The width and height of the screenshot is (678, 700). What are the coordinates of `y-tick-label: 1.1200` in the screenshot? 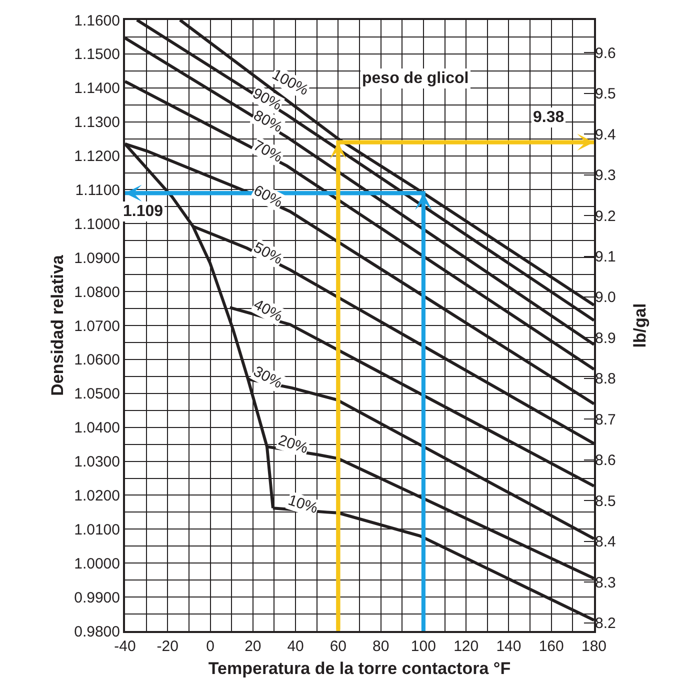 It's located at (97, 157).